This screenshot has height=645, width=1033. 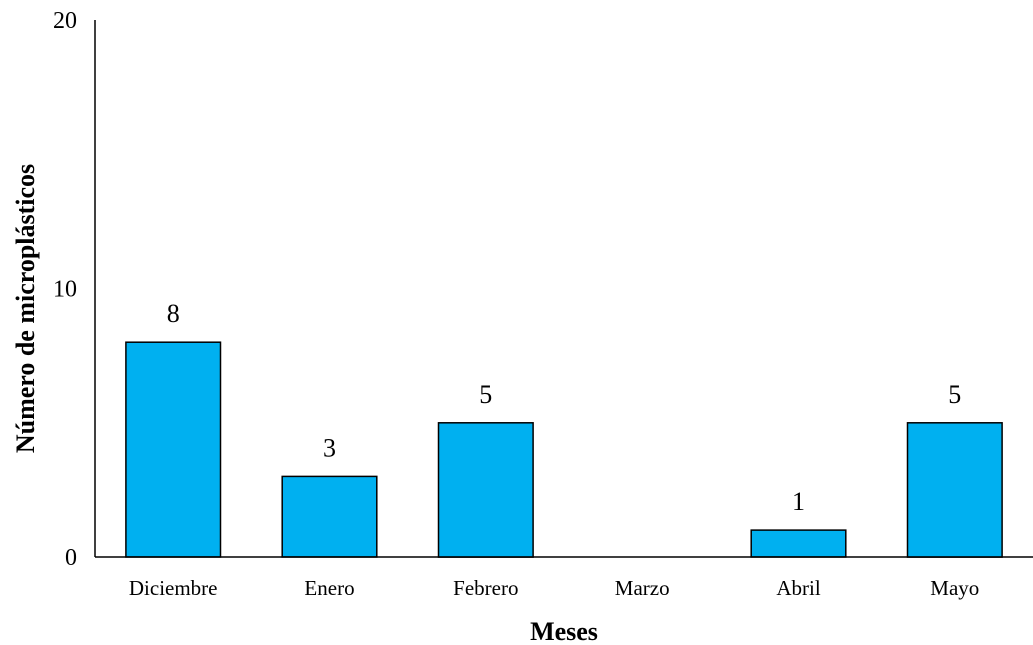 I want to click on bar-abril, so click(x=798, y=543).